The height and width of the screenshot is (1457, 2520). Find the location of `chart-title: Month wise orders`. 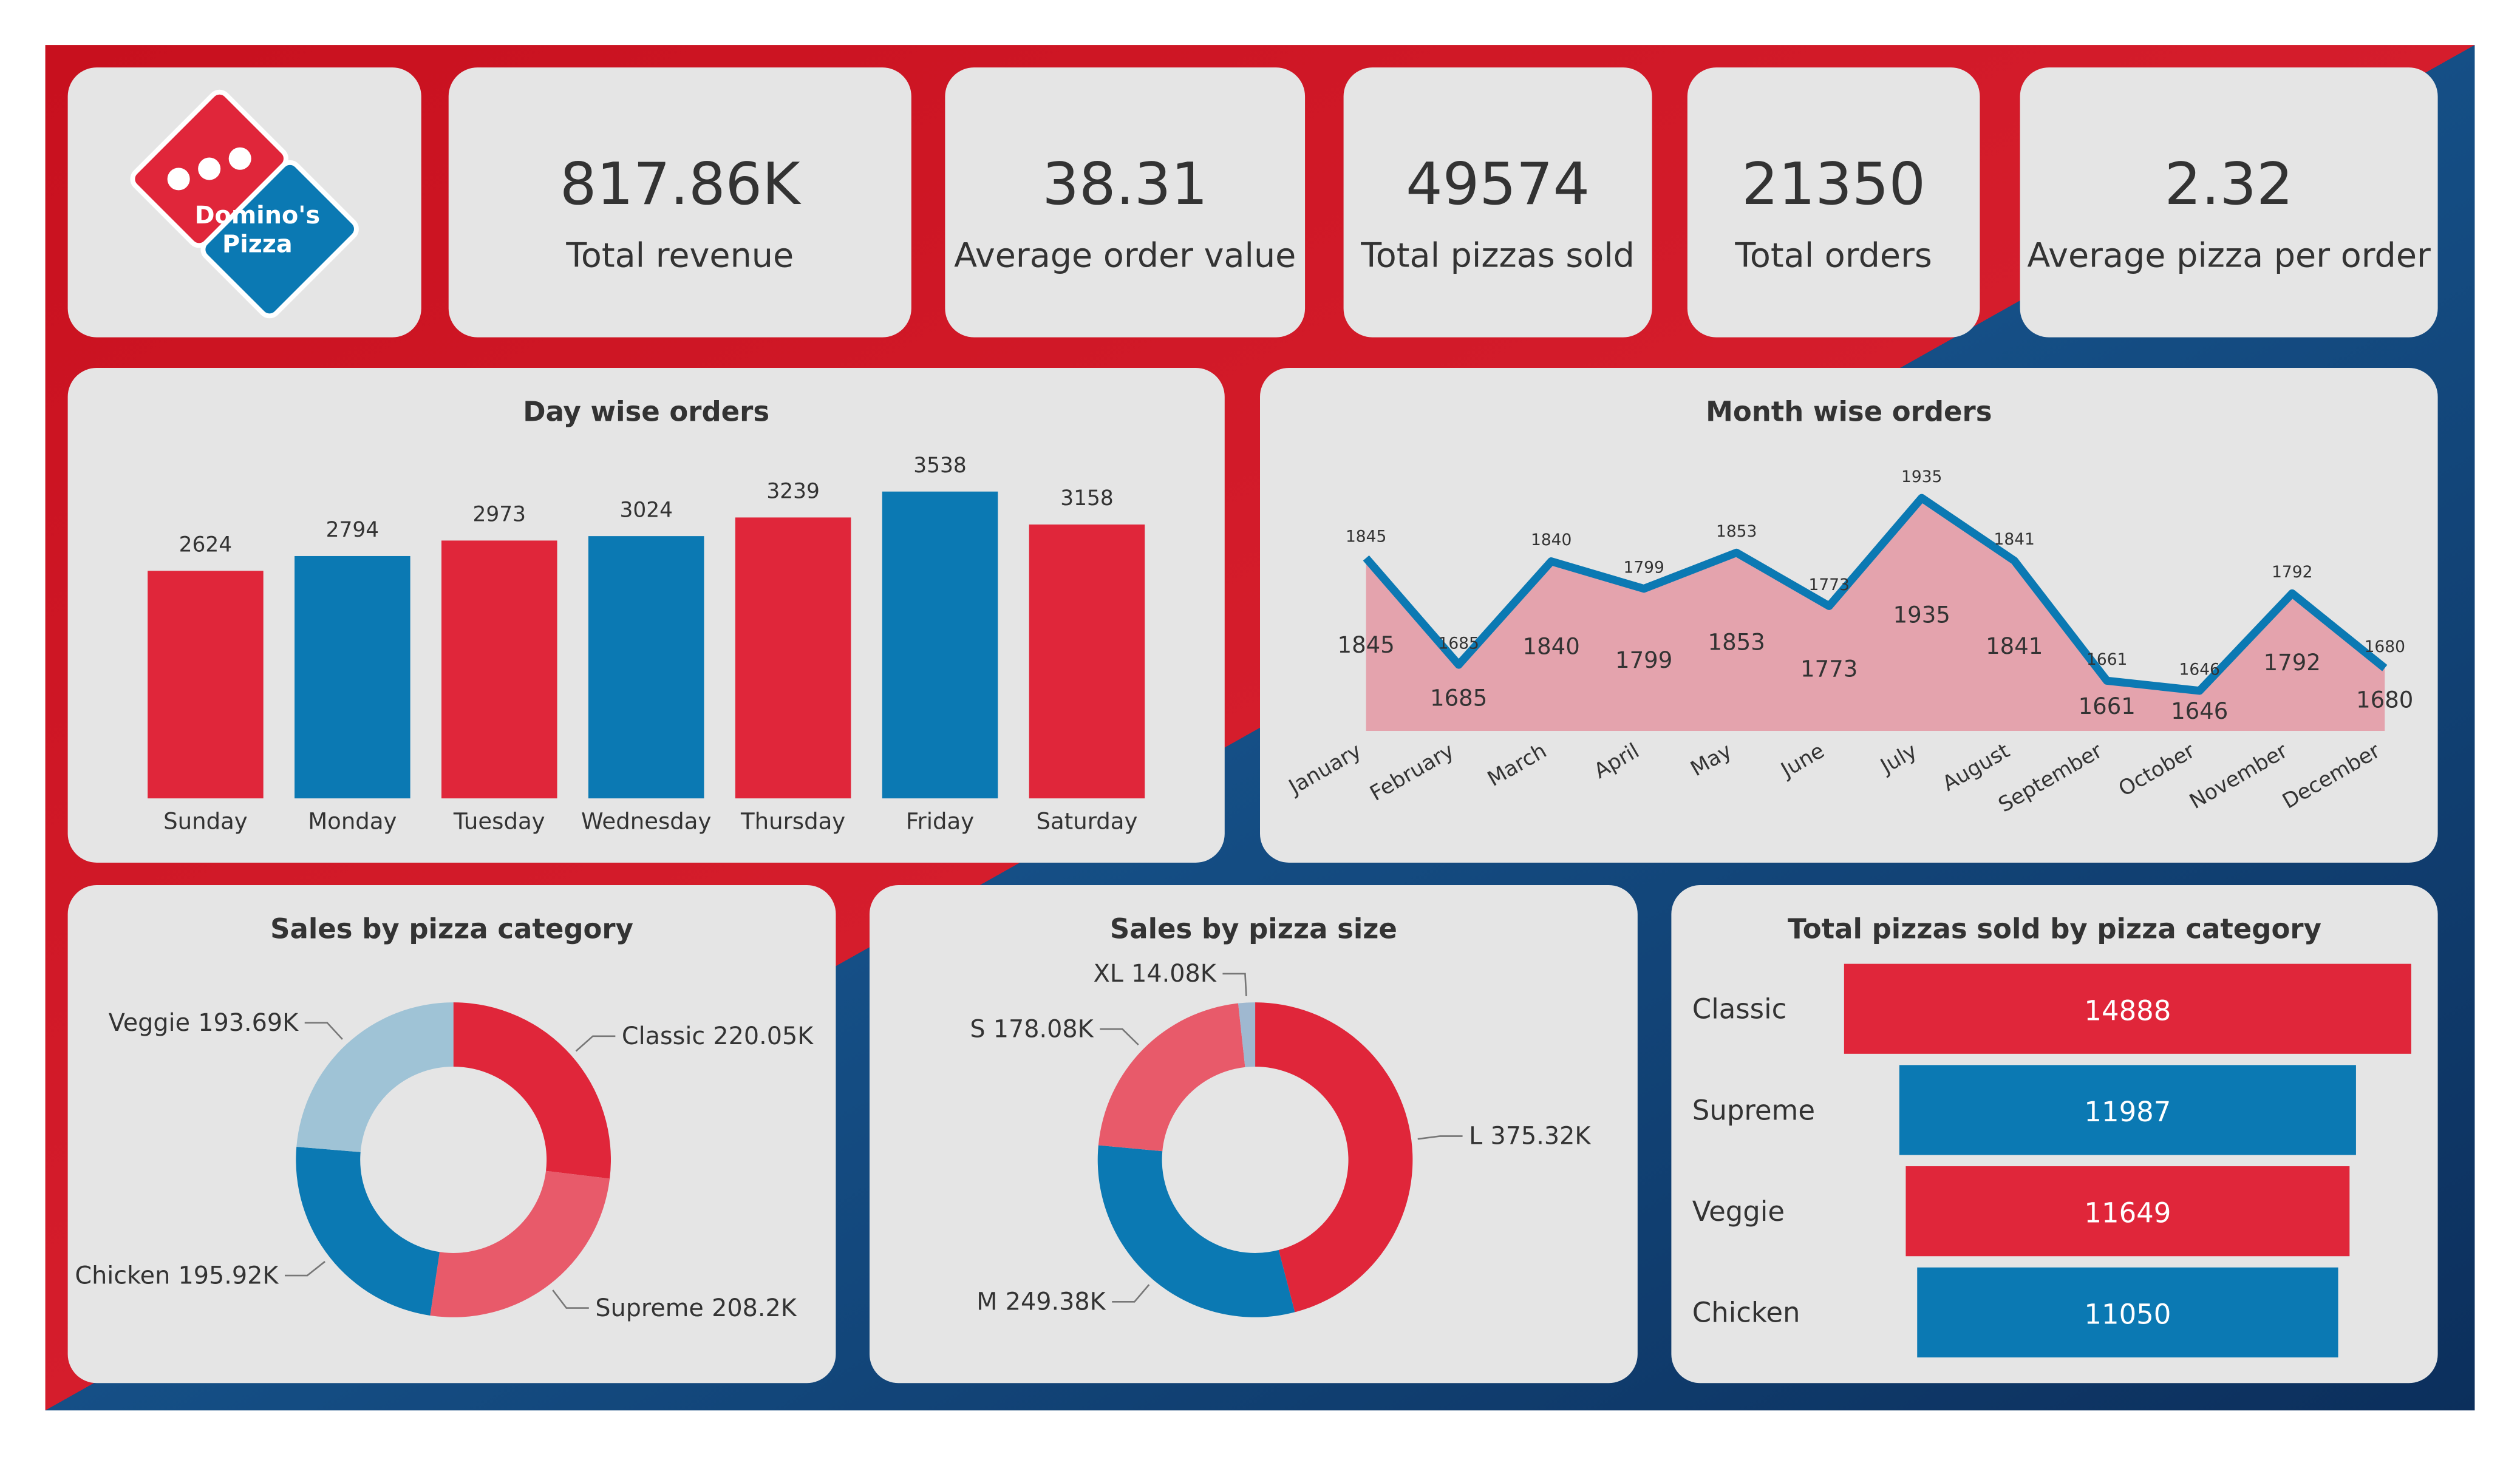

chart-title: Month wise orders is located at coordinates (1849, 411).